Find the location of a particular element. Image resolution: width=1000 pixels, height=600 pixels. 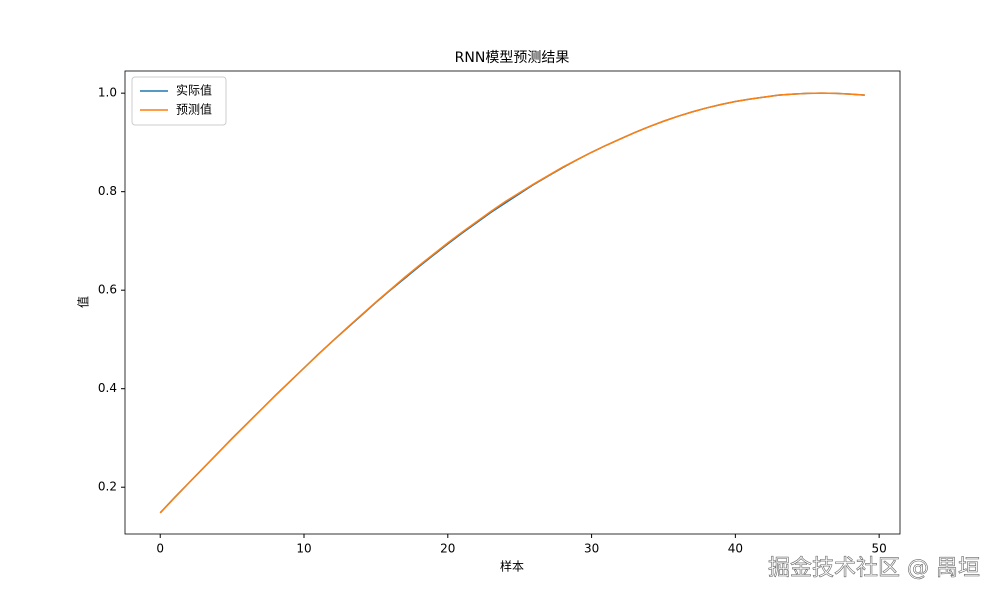

y-tick-label: 0.8 is located at coordinates (107, 191).